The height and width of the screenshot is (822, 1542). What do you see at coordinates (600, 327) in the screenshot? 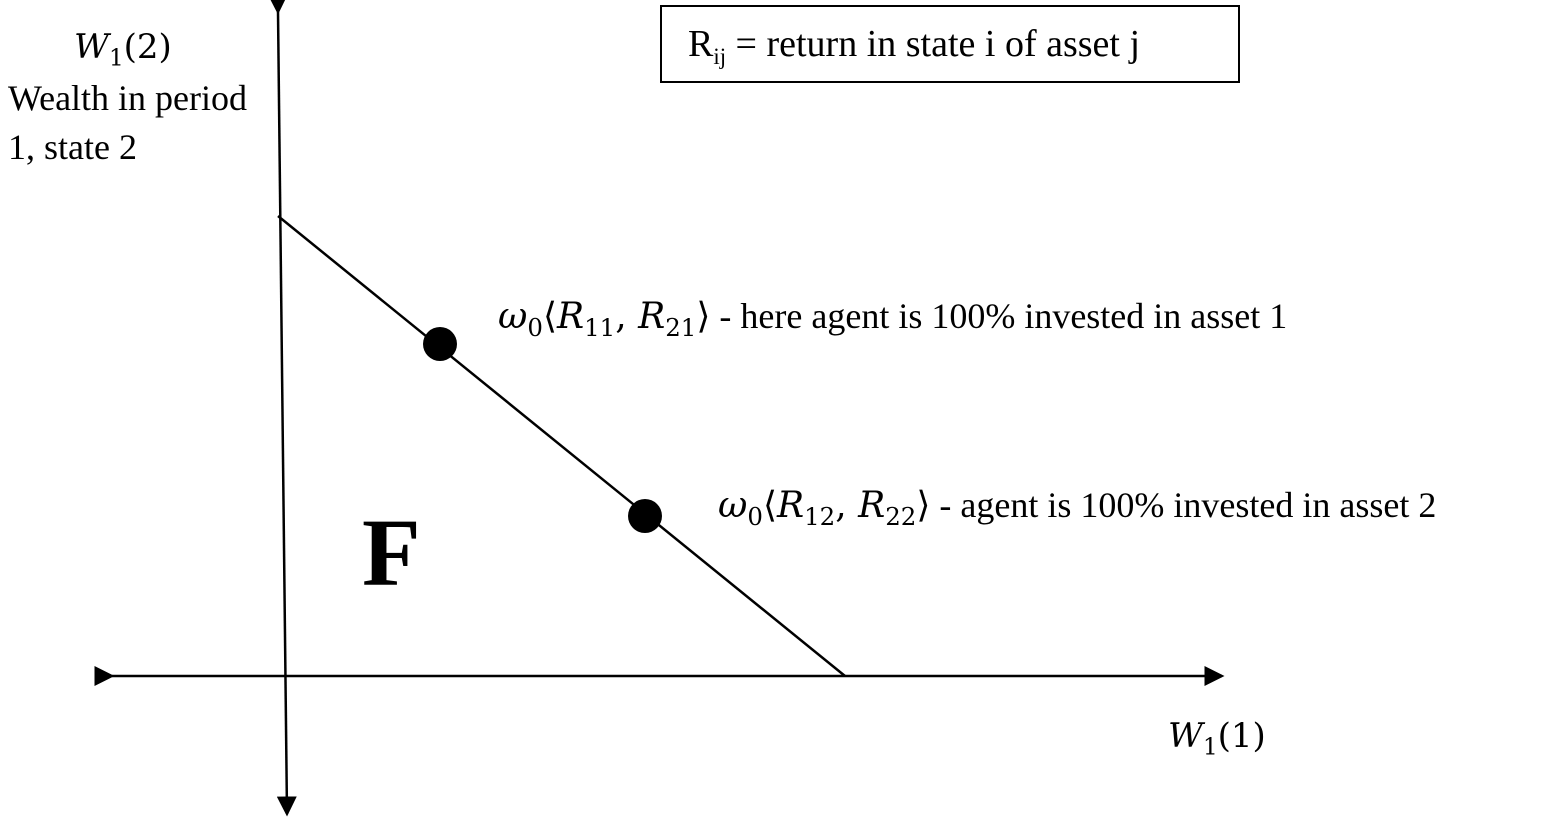
I see `return-subscript-a: 11` at bounding box center [600, 327].